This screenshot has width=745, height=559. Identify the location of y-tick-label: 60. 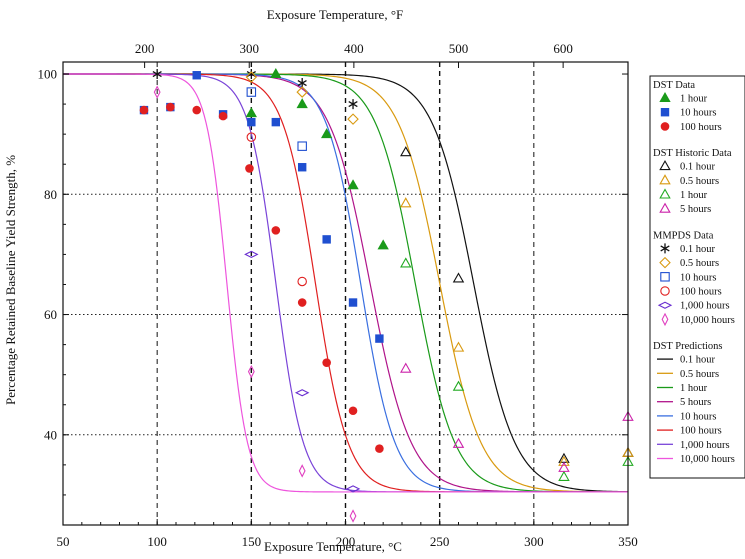
(50, 314).